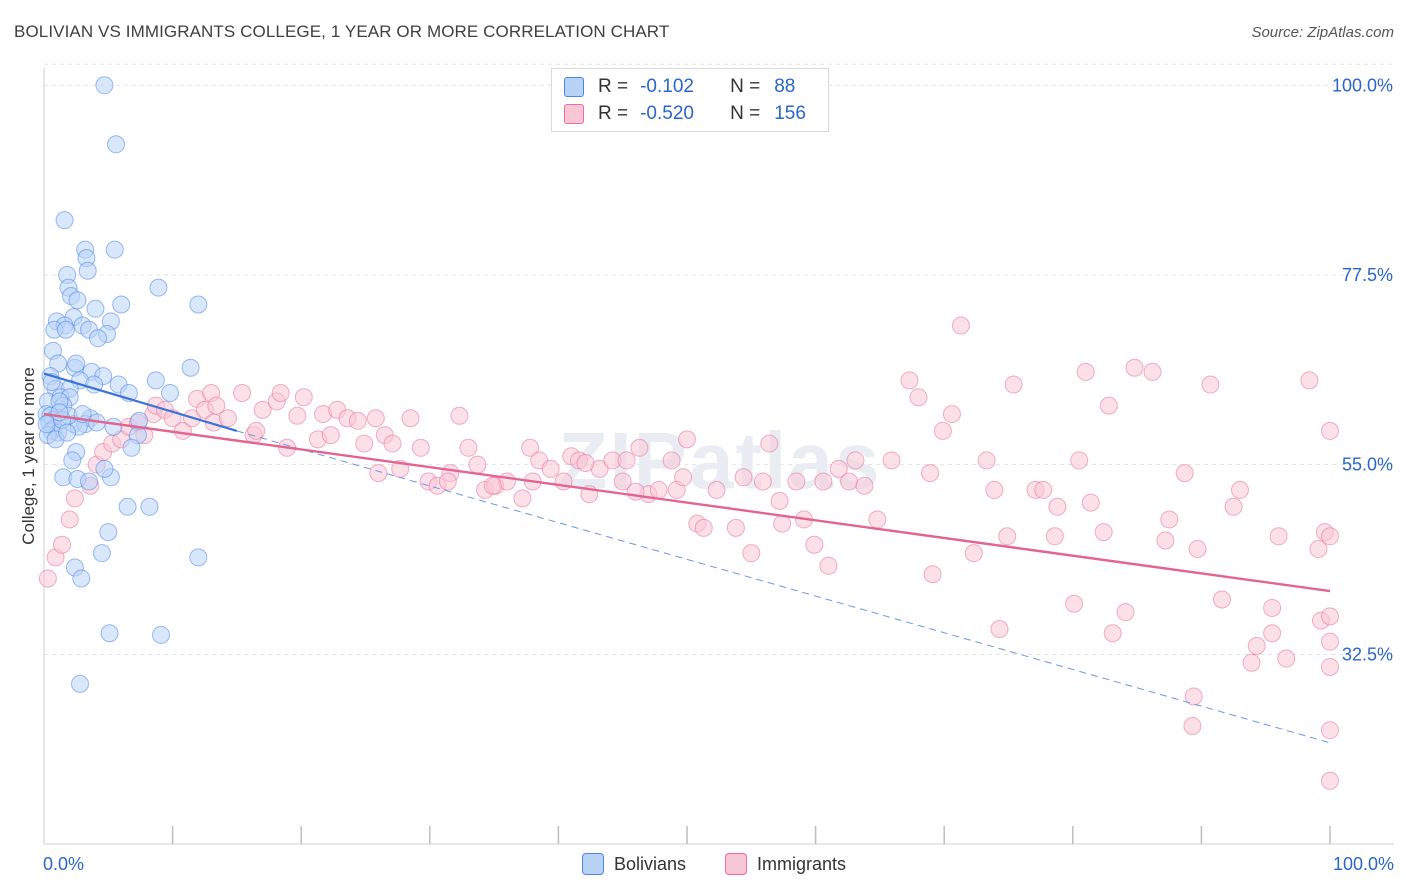 Image resolution: width=1406 pixels, height=892 pixels. Describe the element at coordinates (1362, 369) in the screenshot. I see `y-tick-labels: 32.5% 55.0% 77.5% 100.0%` at that location.